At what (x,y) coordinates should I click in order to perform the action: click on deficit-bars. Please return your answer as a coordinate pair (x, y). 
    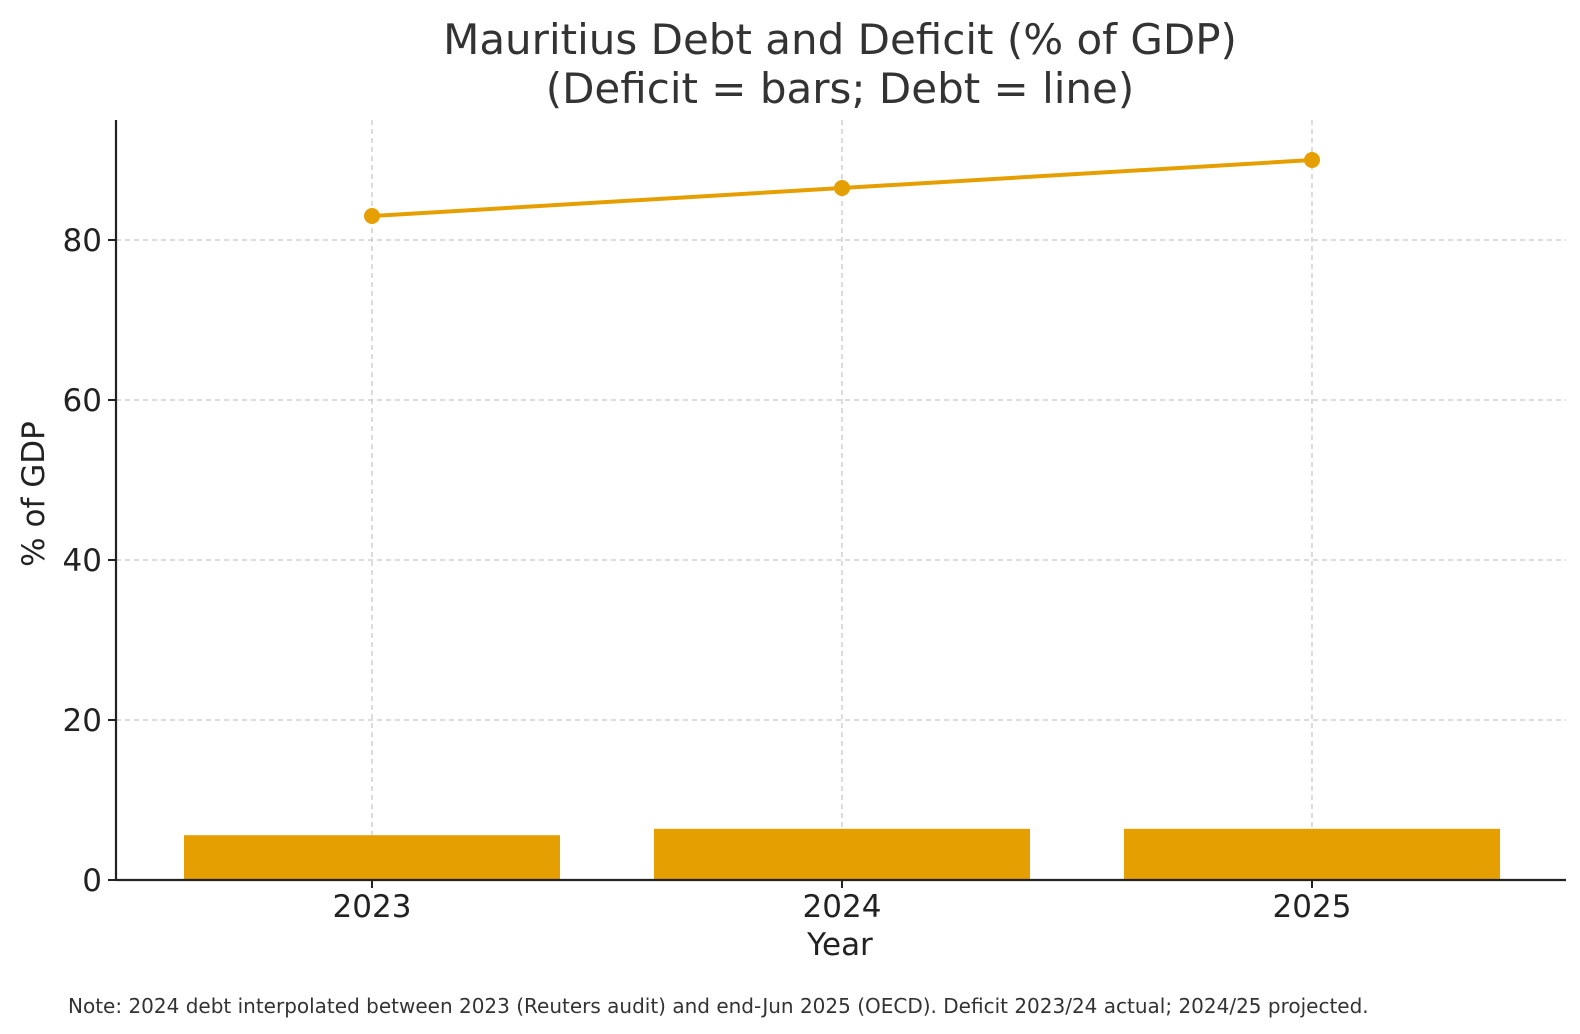
    Looking at the image, I should click on (842, 854).